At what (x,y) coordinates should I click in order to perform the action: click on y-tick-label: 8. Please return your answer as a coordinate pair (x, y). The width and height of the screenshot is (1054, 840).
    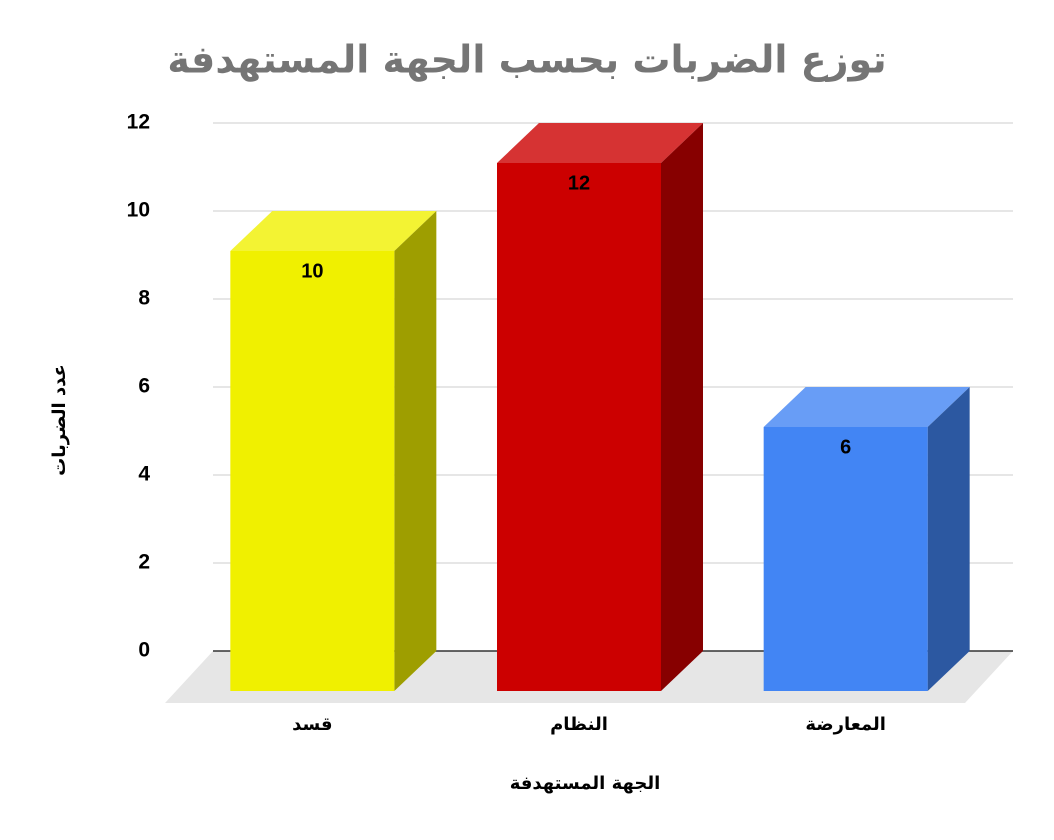
    Looking at the image, I should click on (144, 298).